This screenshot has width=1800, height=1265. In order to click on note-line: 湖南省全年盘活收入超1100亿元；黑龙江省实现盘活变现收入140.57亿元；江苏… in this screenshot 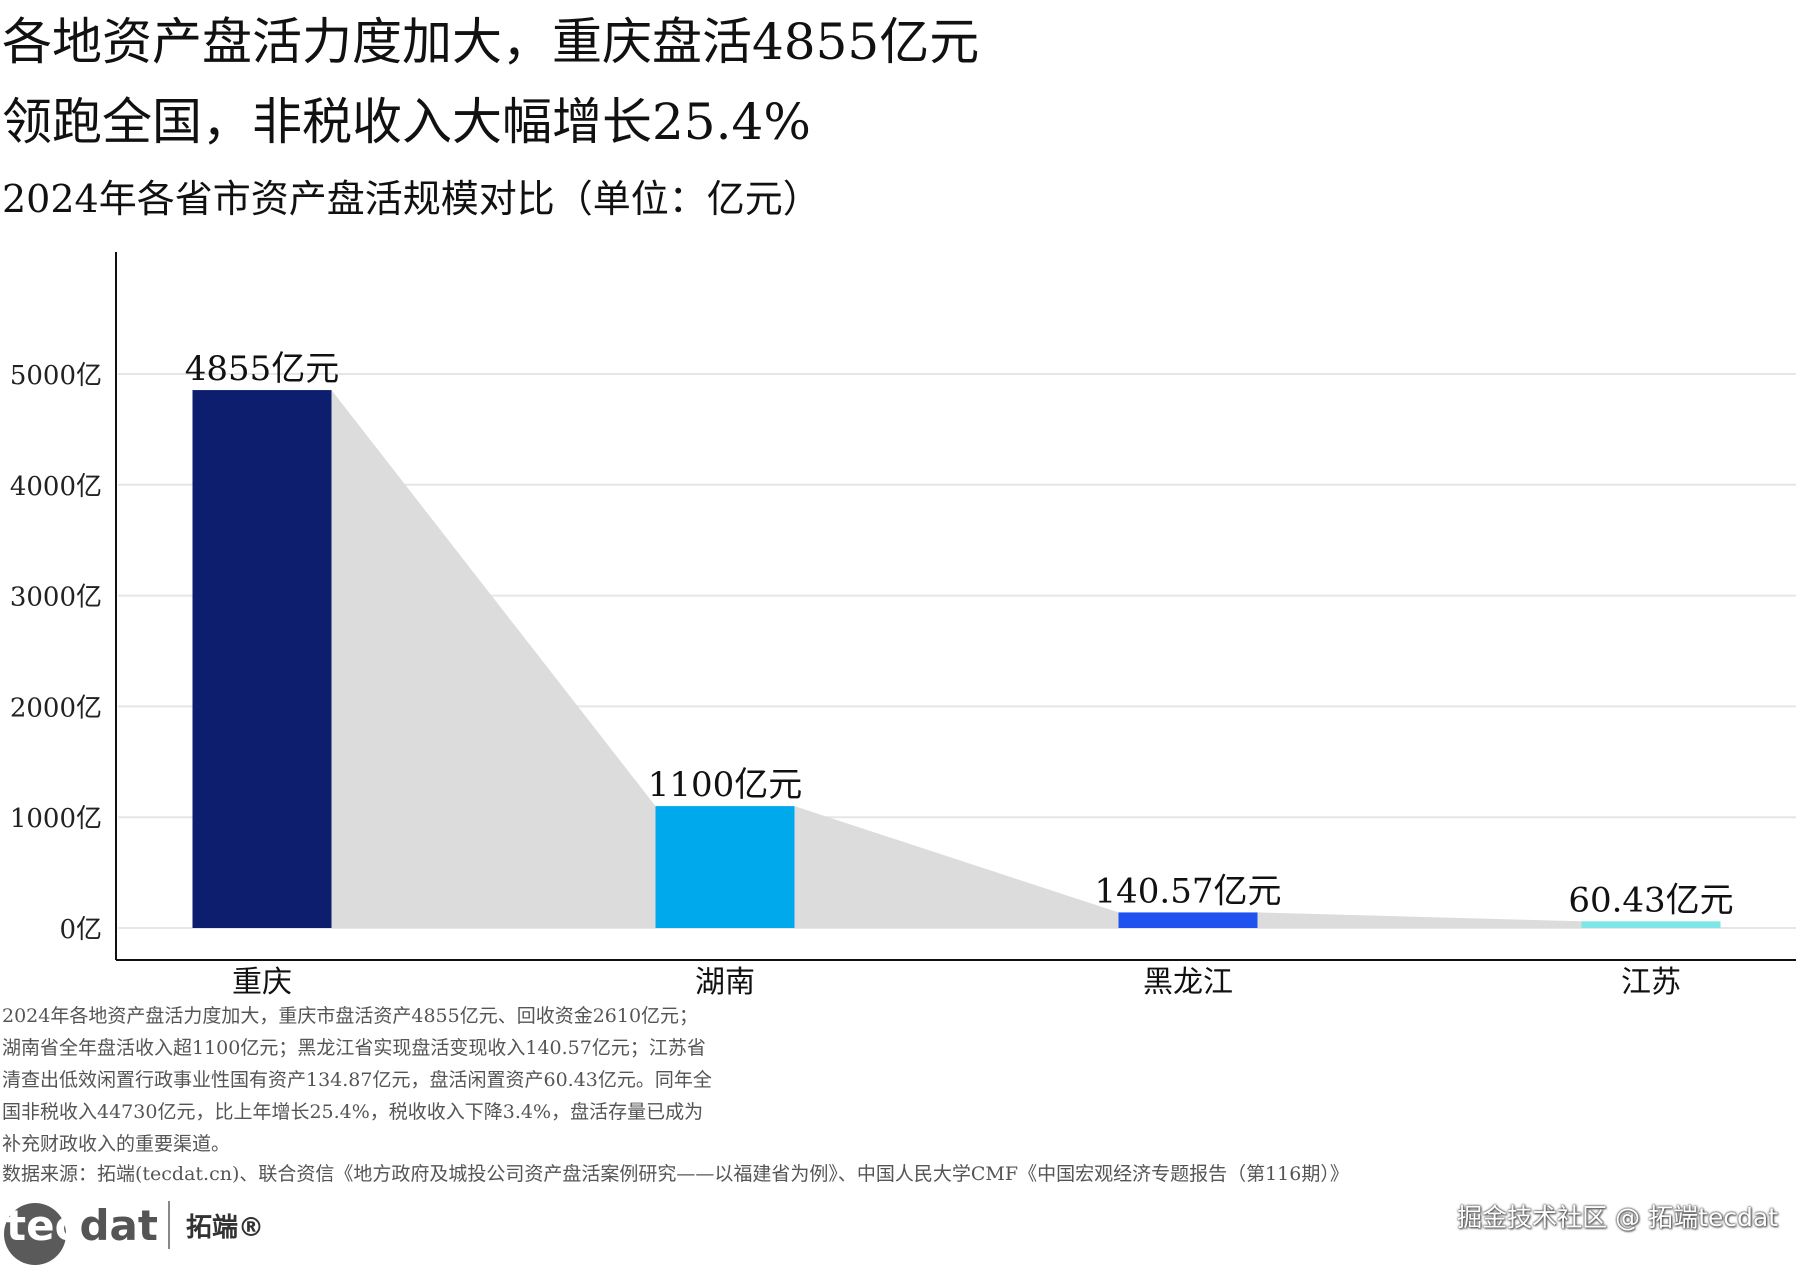, I will do `click(354, 1048)`.